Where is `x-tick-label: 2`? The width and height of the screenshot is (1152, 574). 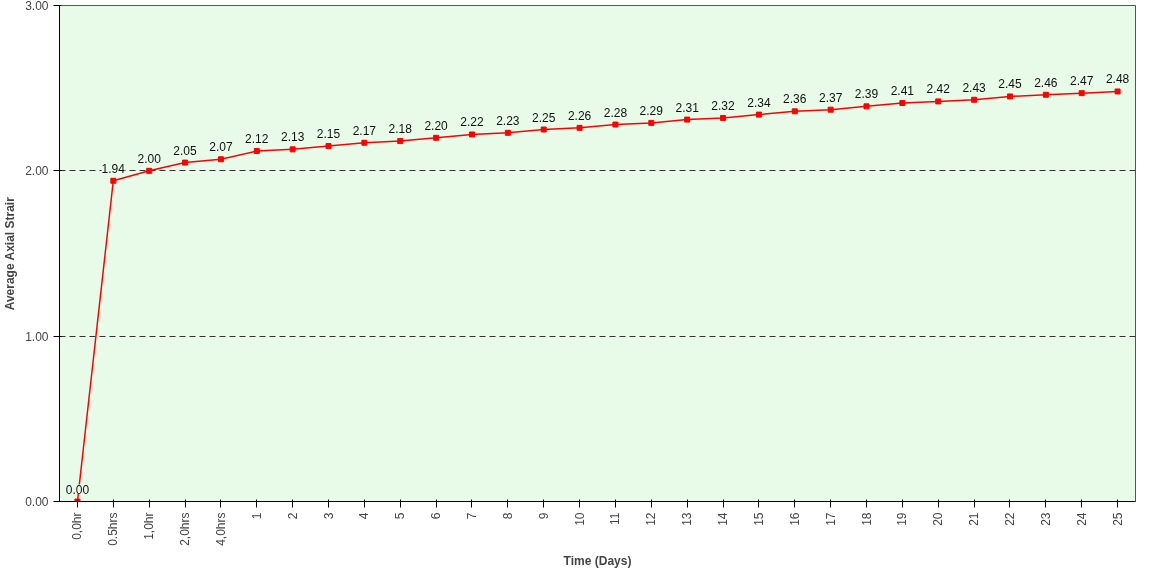
x-tick-label: 2 is located at coordinates (292, 516).